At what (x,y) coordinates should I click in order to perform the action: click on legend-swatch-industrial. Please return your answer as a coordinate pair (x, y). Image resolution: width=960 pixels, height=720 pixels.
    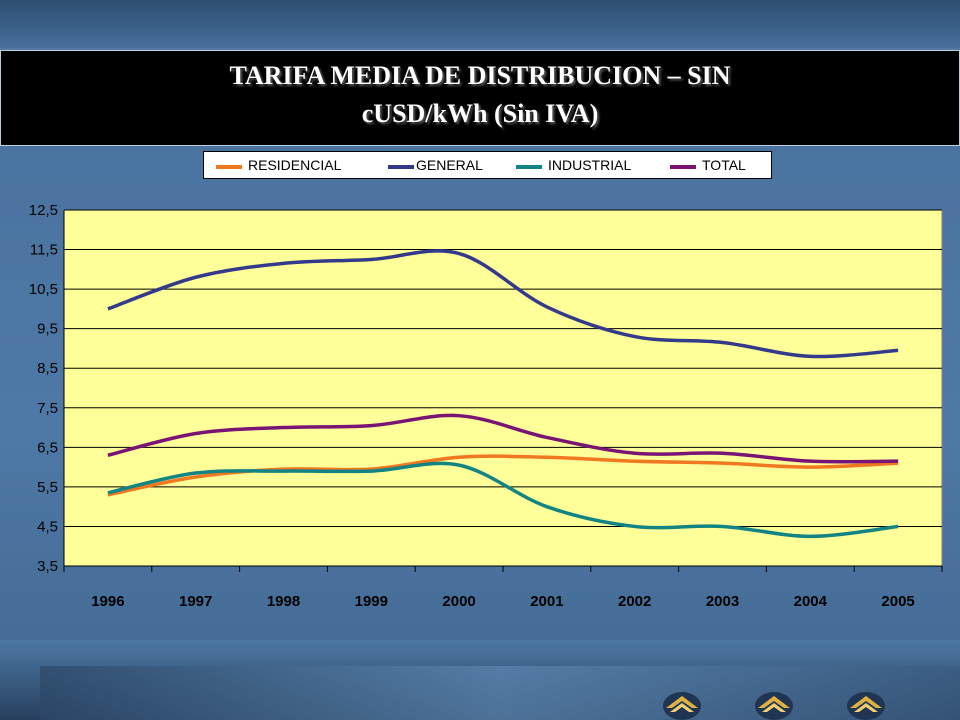
    Looking at the image, I should click on (529, 167).